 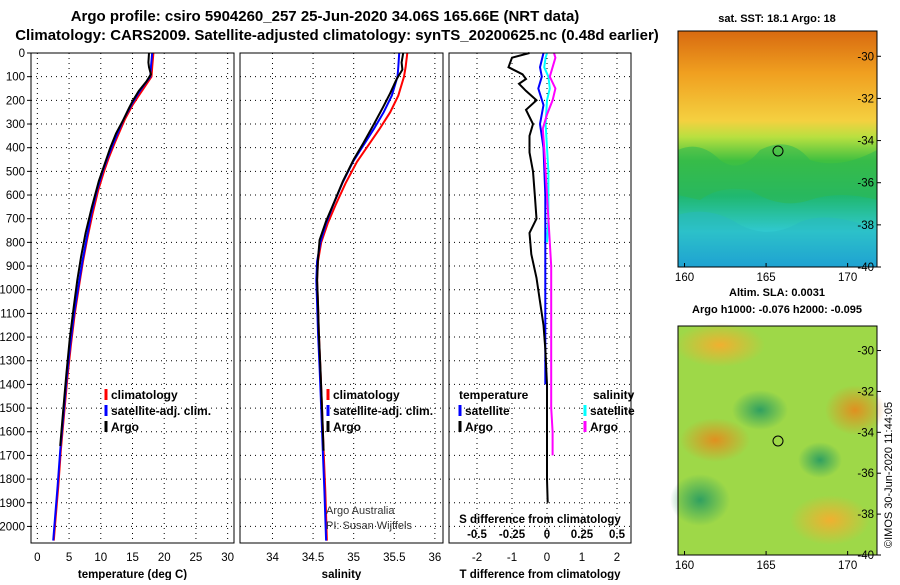 I want to click on difference-xtick-label: 1, so click(x=582, y=558).